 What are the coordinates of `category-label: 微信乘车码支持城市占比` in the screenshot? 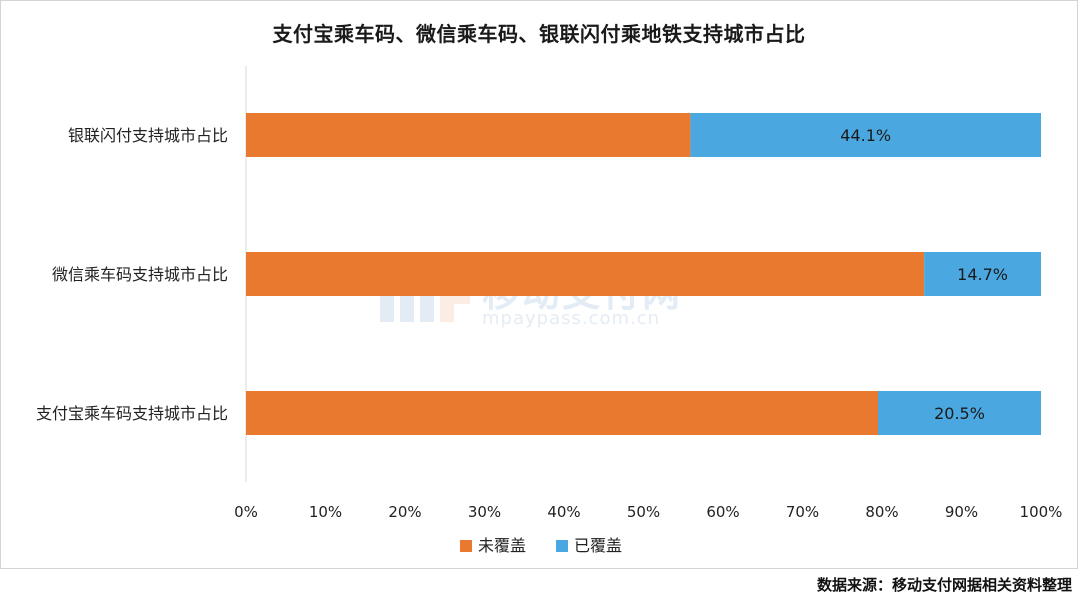 It's located at (140, 274).